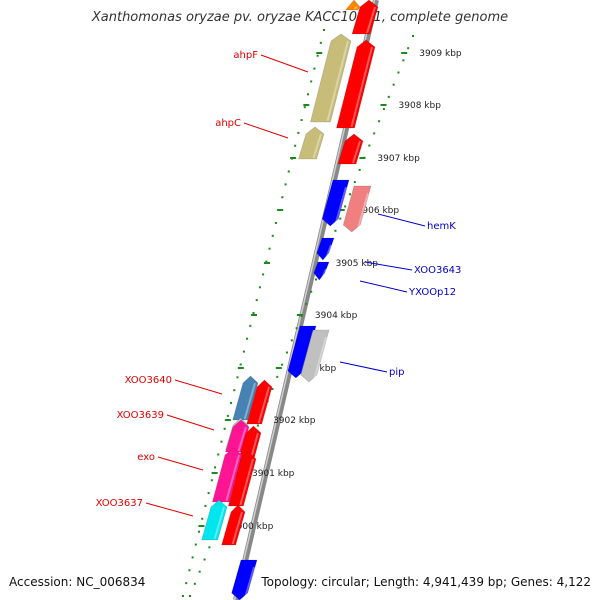  What do you see at coordinates (441, 226) in the screenshot?
I see `gene-label-right: hemK` at bounding box center [441, 226].